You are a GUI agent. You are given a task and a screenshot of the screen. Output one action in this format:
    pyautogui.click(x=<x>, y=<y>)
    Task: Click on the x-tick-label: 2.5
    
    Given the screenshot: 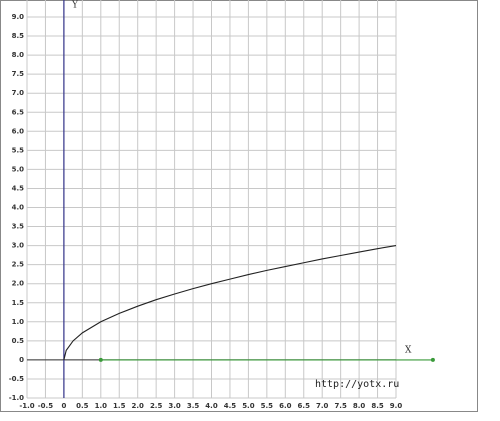 What is the action you would take?
    pyautogui.click(x=156, y=406)
    